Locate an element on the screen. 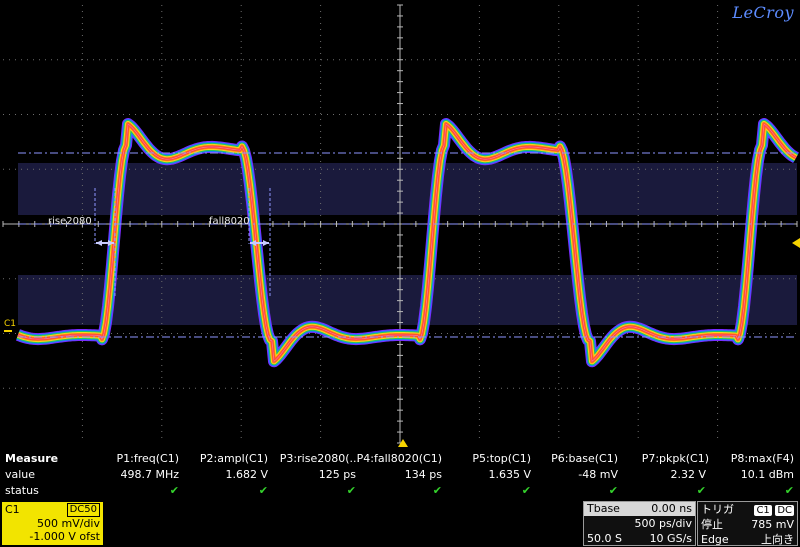 This screenshot has height=547, width=800. channel-offset-marker: C1 is located at coordinates (10, 325).